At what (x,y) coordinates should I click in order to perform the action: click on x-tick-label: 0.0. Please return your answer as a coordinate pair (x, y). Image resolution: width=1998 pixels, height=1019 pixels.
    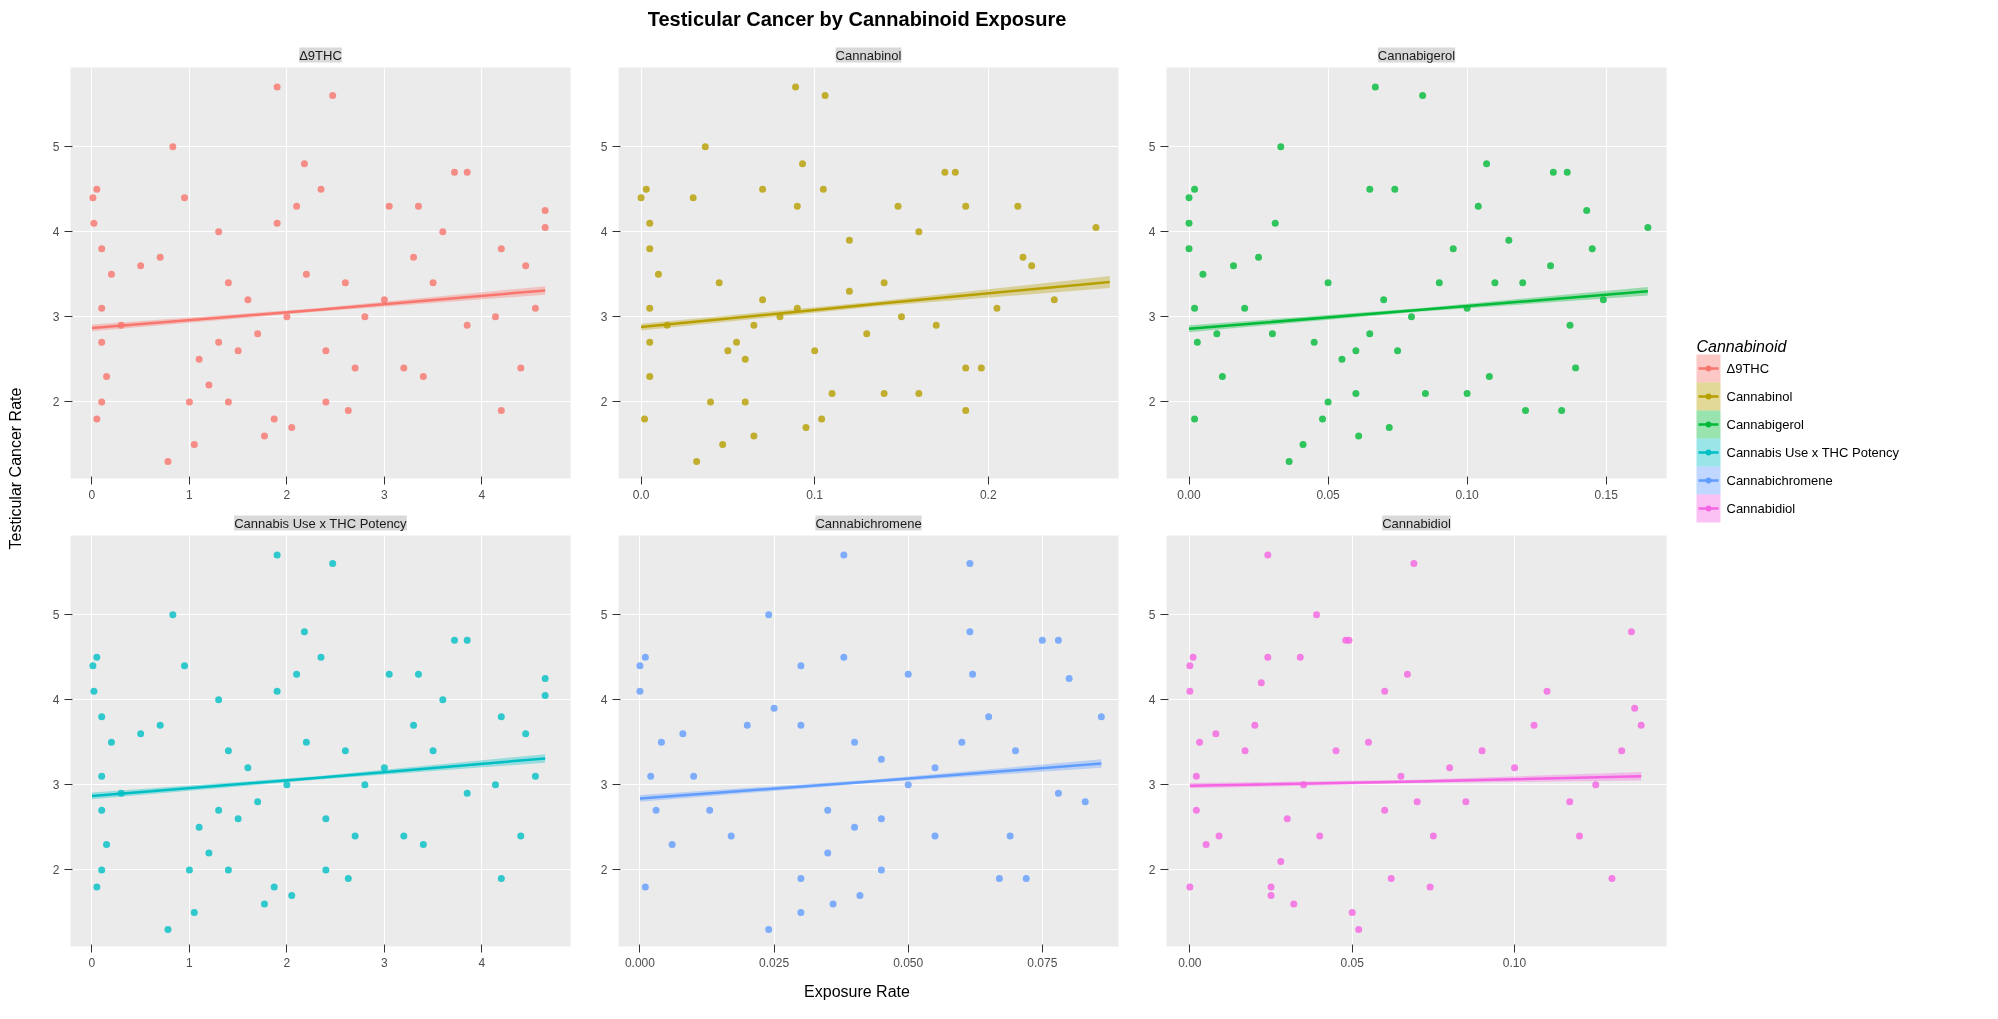
    Looking at the image, I should click on (641, 494).